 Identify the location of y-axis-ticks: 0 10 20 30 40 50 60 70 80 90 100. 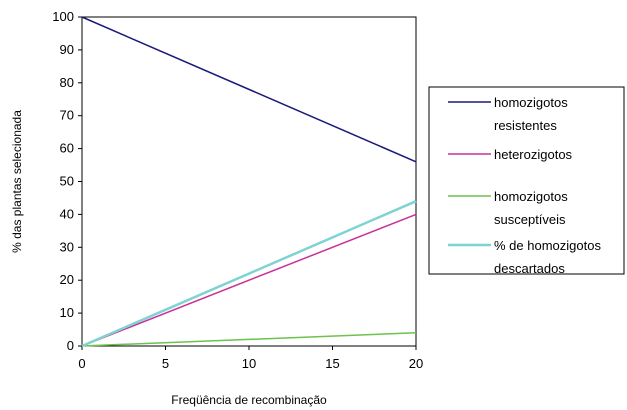
(67, 181).